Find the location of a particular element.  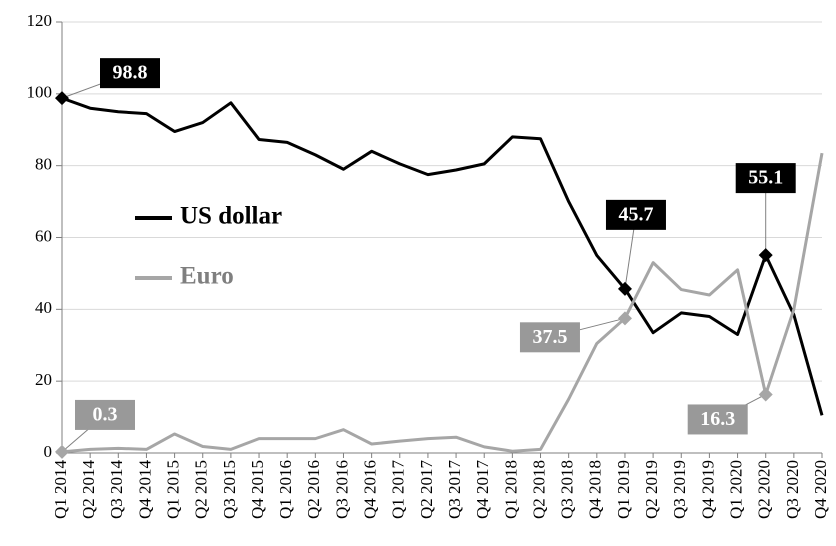

x-tick-label: Q3 2017 is located at coordinates (454, 490).